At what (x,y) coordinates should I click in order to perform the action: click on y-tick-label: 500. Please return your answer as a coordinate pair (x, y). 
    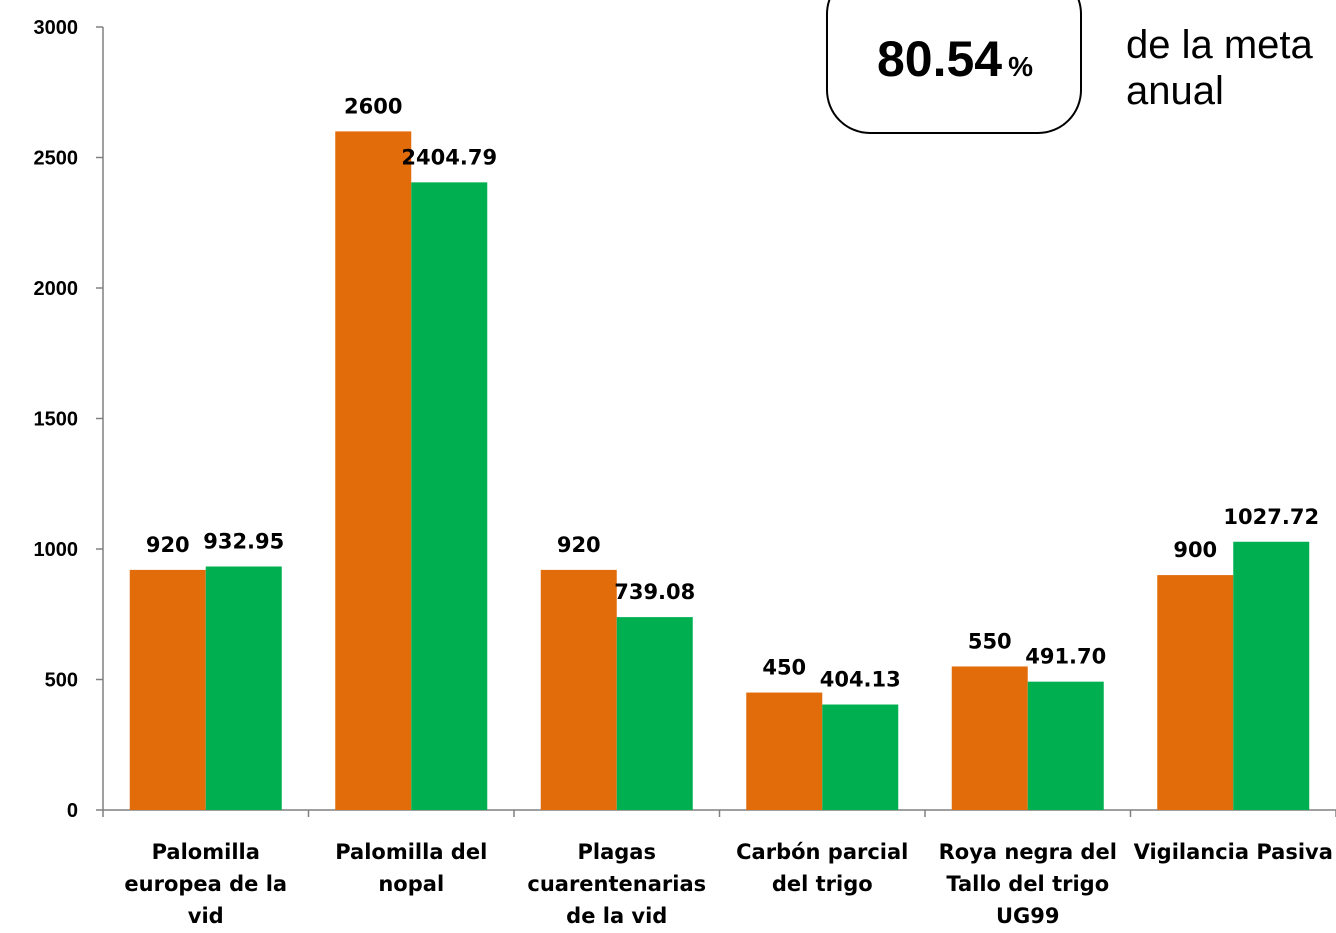
    Looking at the image, I should click on (61, 681).